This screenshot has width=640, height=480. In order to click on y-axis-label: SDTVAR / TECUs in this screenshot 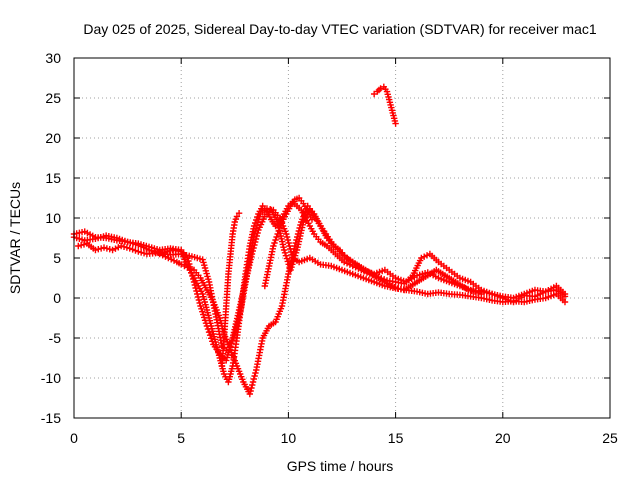, I will do `click(15, 238)`.